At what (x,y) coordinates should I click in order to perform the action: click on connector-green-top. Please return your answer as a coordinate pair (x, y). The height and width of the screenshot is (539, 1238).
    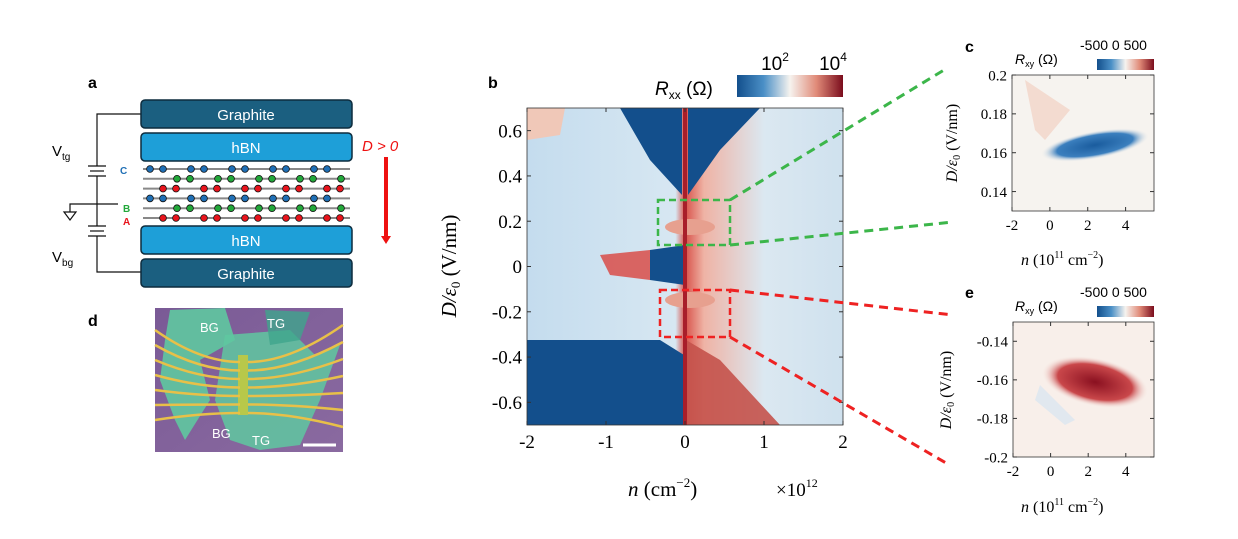
    Looking at the image, I should click on (837, 135).